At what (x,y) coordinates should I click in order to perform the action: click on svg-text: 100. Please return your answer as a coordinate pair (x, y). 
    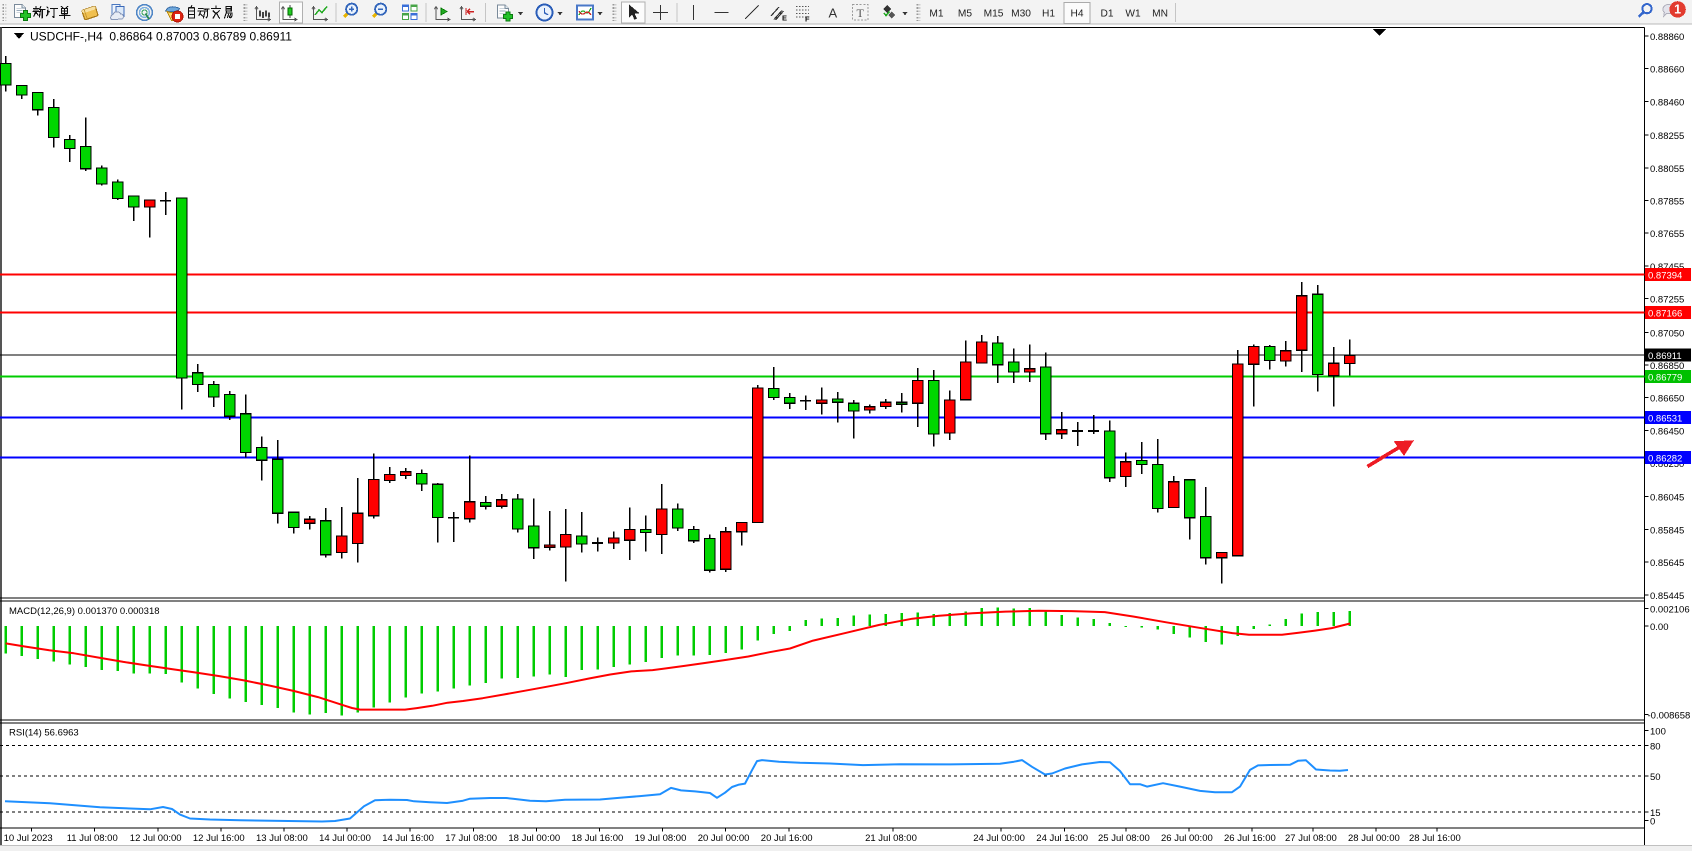
    Looking at the image, I should click on (1658, 732).